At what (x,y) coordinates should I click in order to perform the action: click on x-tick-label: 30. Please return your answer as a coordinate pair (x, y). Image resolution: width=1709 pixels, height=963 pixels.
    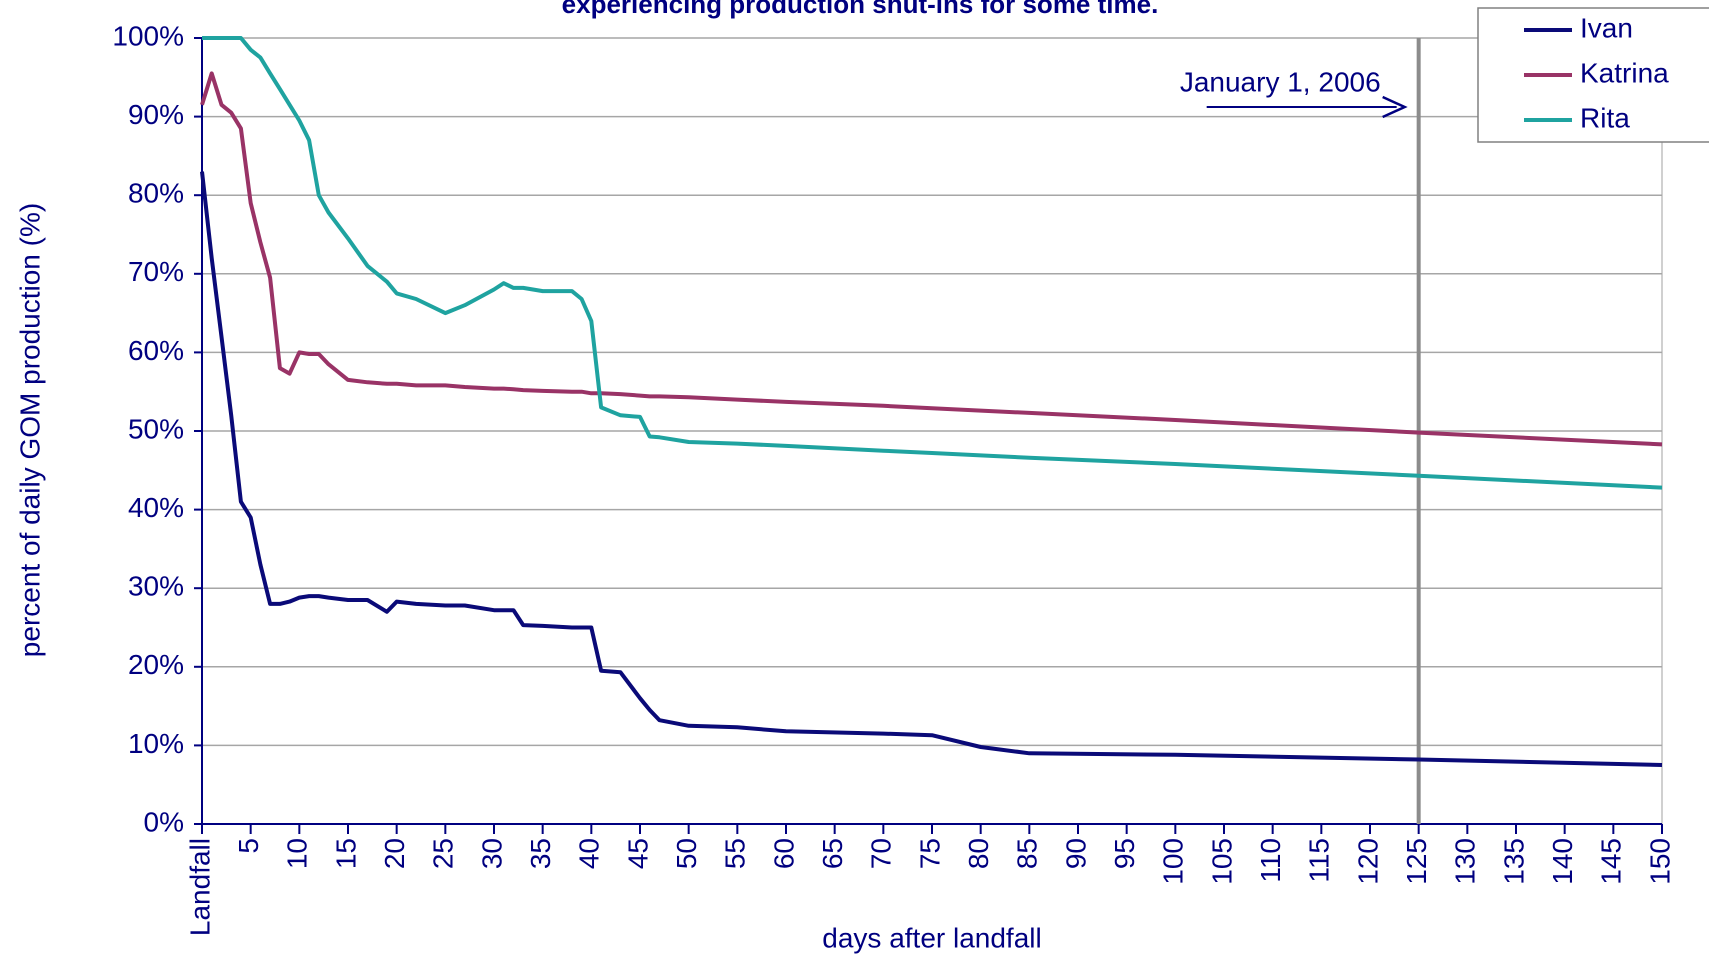
    Looking at the image, I should click on (491, 853).